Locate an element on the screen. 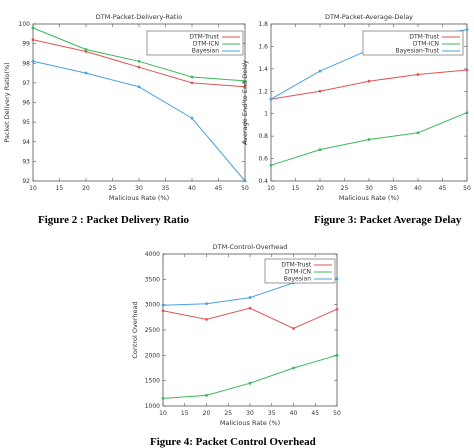 Image resolution: width=474 pixels, height=448 pixels. y-tick-label: 2500 is located at coordinates (152, 330).